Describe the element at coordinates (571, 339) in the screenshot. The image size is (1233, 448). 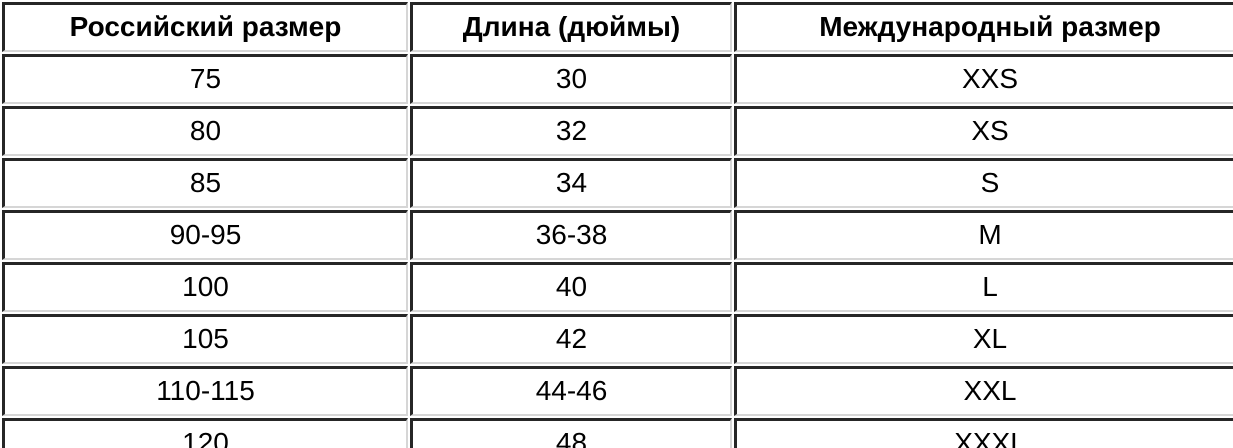
I see `cell-length-inches: 42` at that location.